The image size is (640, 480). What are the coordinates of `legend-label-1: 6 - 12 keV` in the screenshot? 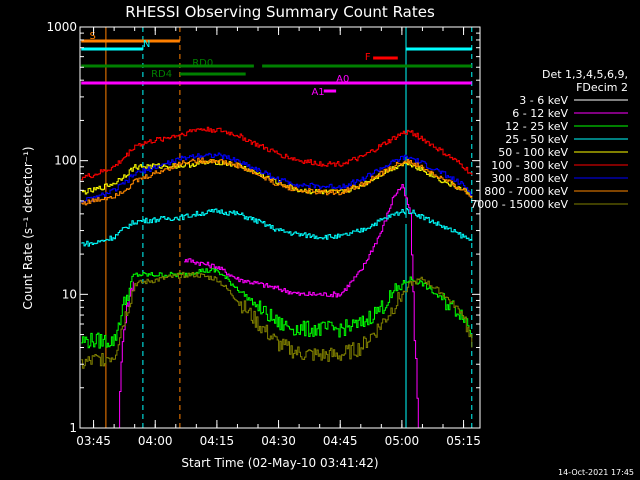 It's located at (540, 113).